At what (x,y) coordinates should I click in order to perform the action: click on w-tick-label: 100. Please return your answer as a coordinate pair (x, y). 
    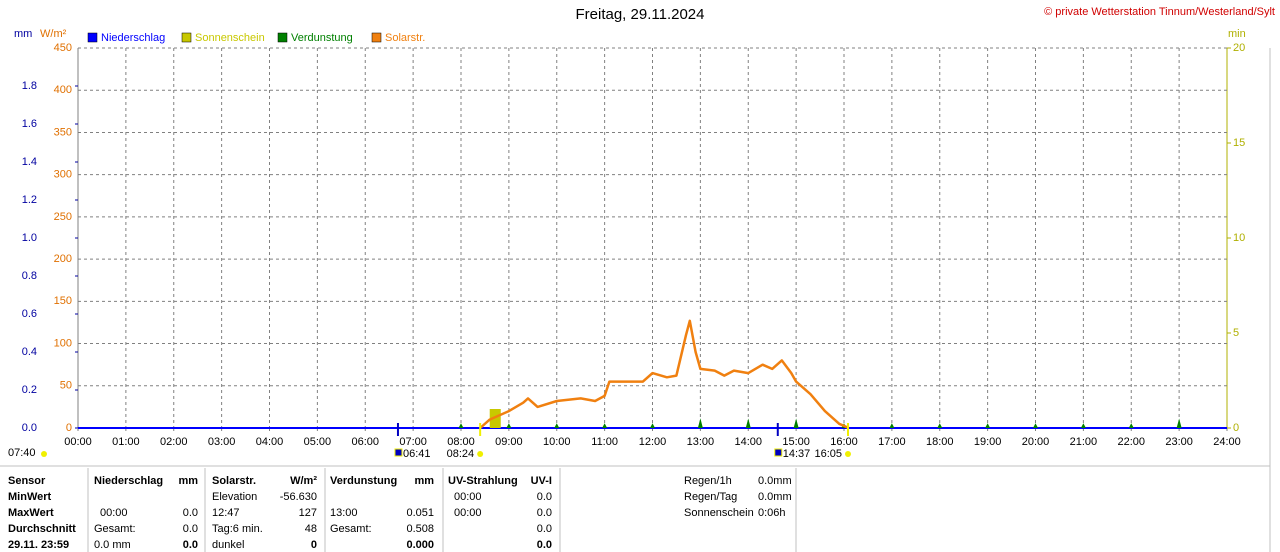
    Looking at the image, I should click on (63, 343).